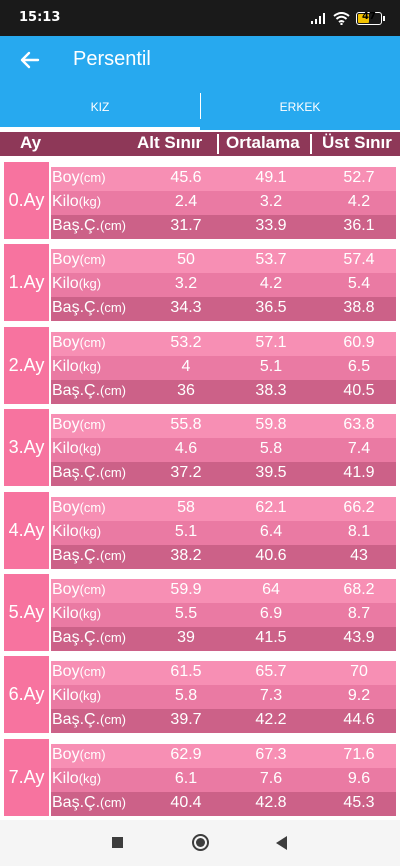 Image resolution: width=400 pixels, height=866 pixels. What do you see at coordinates (271, 366) in the screenshot?
I see `value-avg: 5.1` at bounding box center [271, 366].